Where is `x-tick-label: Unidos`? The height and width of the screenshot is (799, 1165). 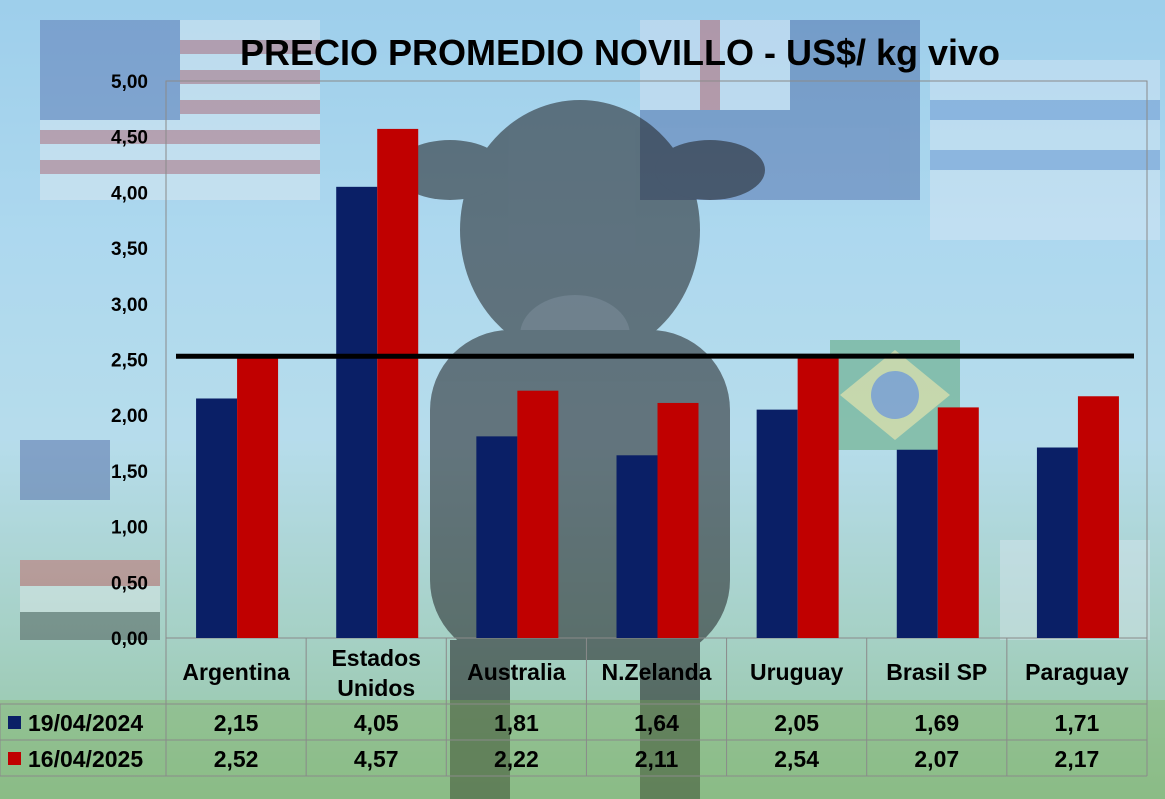 x-tick-label: Unidos is located at coordinates (376, 688).